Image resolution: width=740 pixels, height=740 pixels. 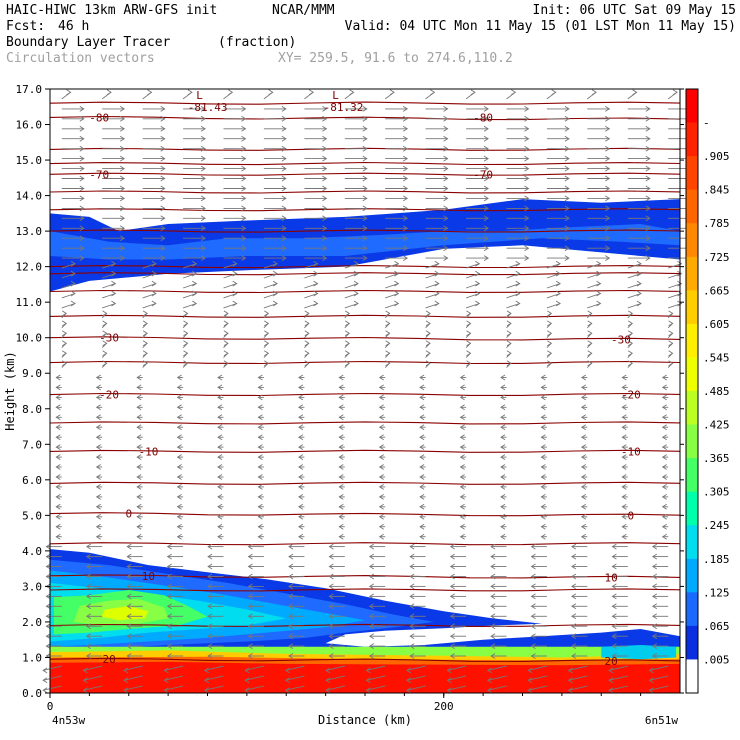 I want to click on colorbar-label: .305, so click(x=716, y=492).